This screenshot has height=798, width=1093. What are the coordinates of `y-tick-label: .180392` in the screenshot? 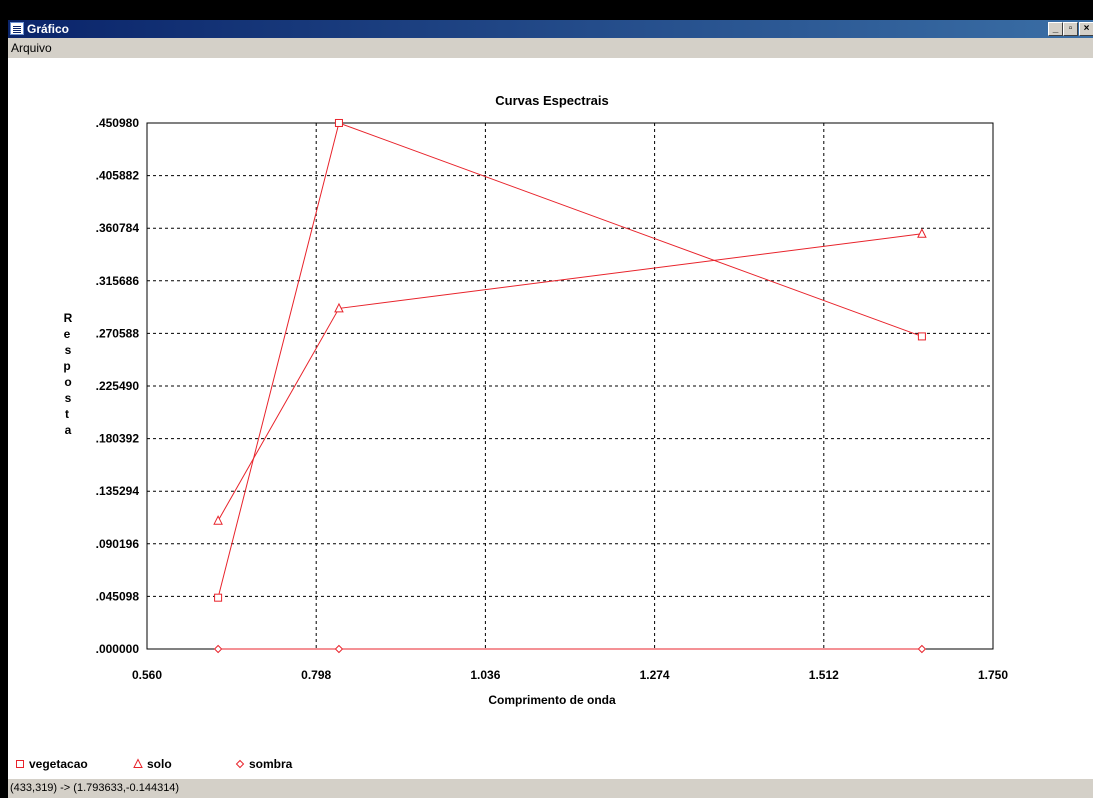 It's located at (118, 439).